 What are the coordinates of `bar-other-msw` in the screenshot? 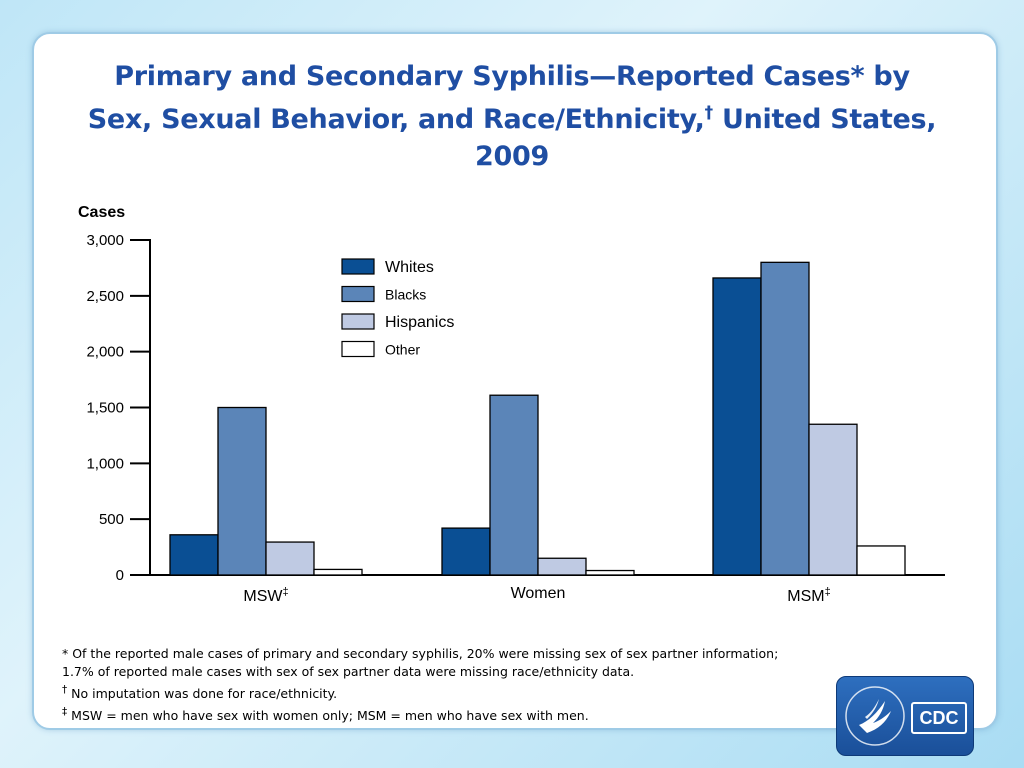 It's located at (338, 572).